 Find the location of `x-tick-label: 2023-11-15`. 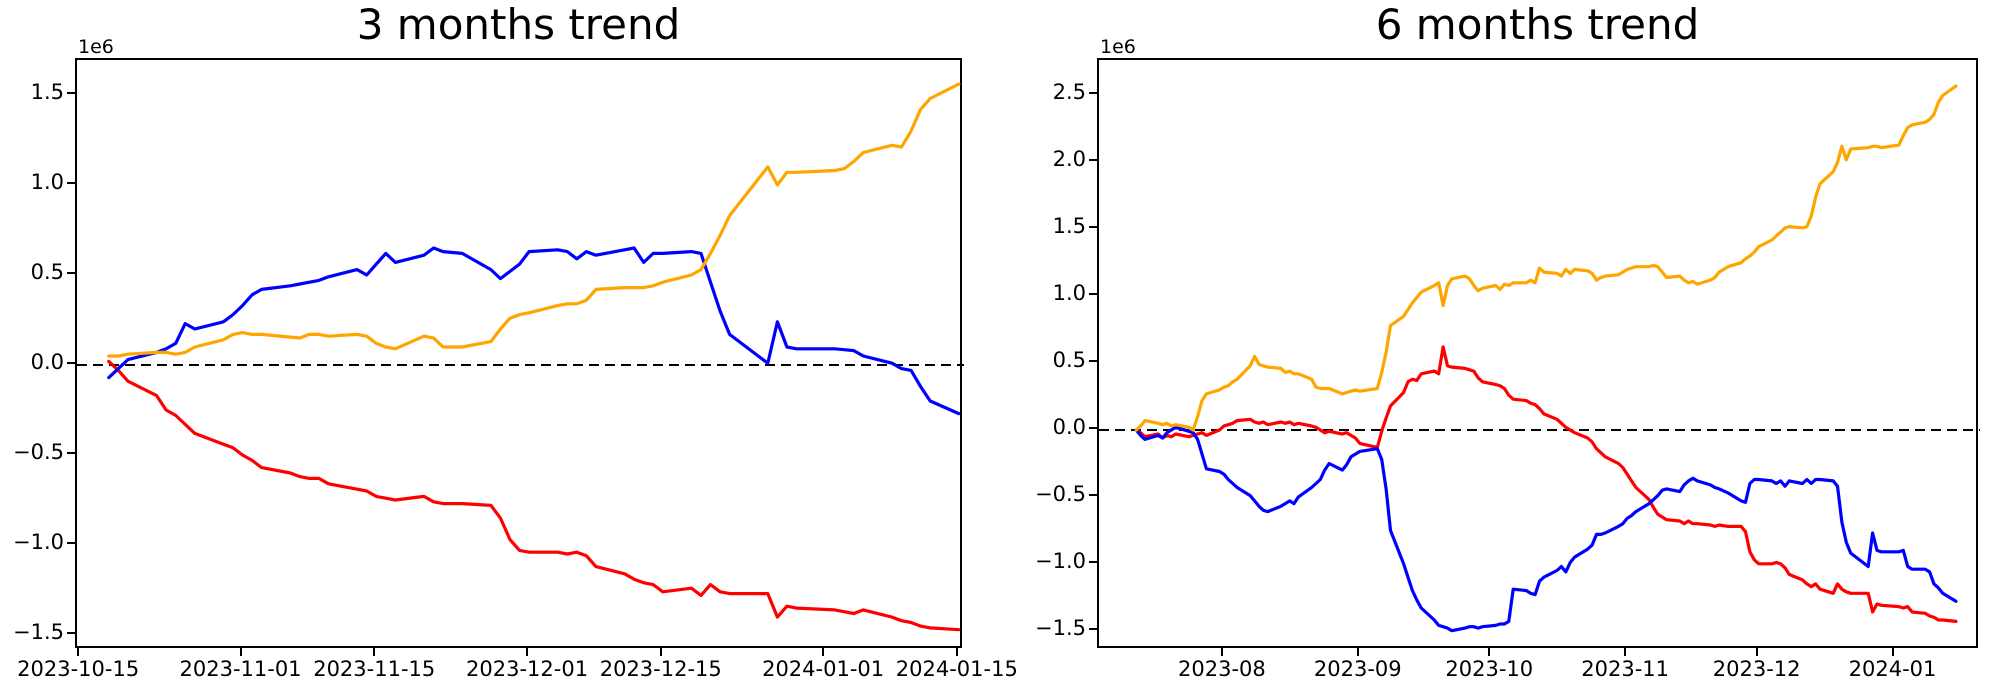

x-tick-label: 2023-11-15 is located at coordinates (374, 669).